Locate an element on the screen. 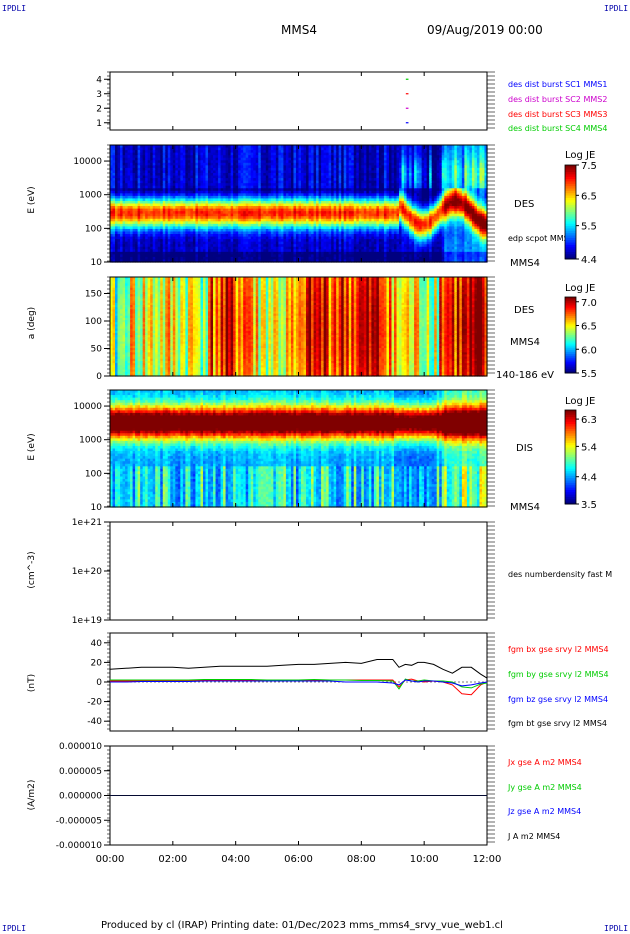  legend-jz: Jz gse A m2 MMS4 is located at coordinates (544, 811).